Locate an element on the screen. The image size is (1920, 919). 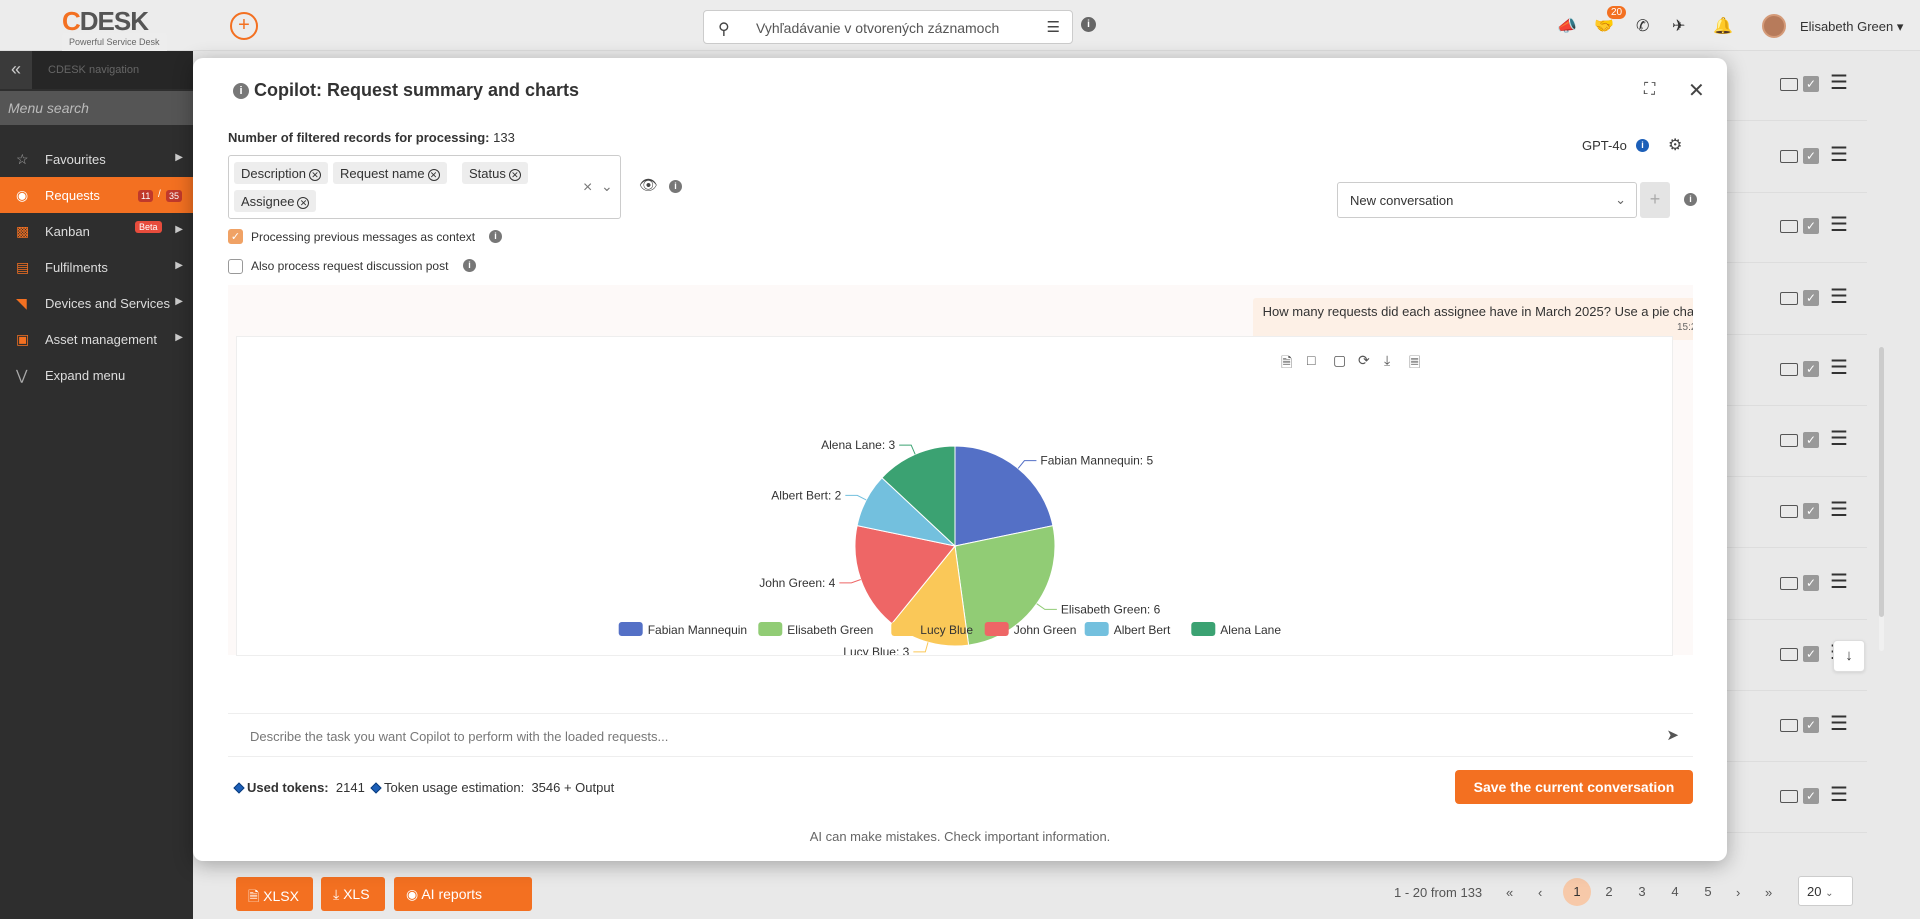
legend-label: Alena Lane is located at coordinates (1250, 630).